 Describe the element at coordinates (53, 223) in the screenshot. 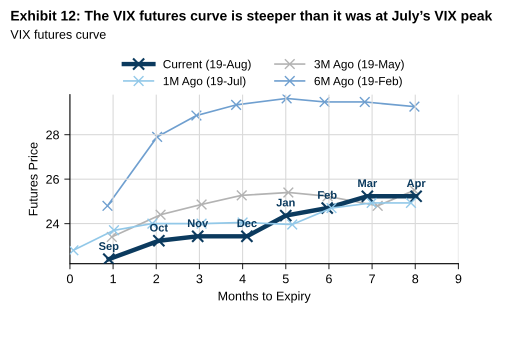

I see `y-tick-label: 24` at that location.